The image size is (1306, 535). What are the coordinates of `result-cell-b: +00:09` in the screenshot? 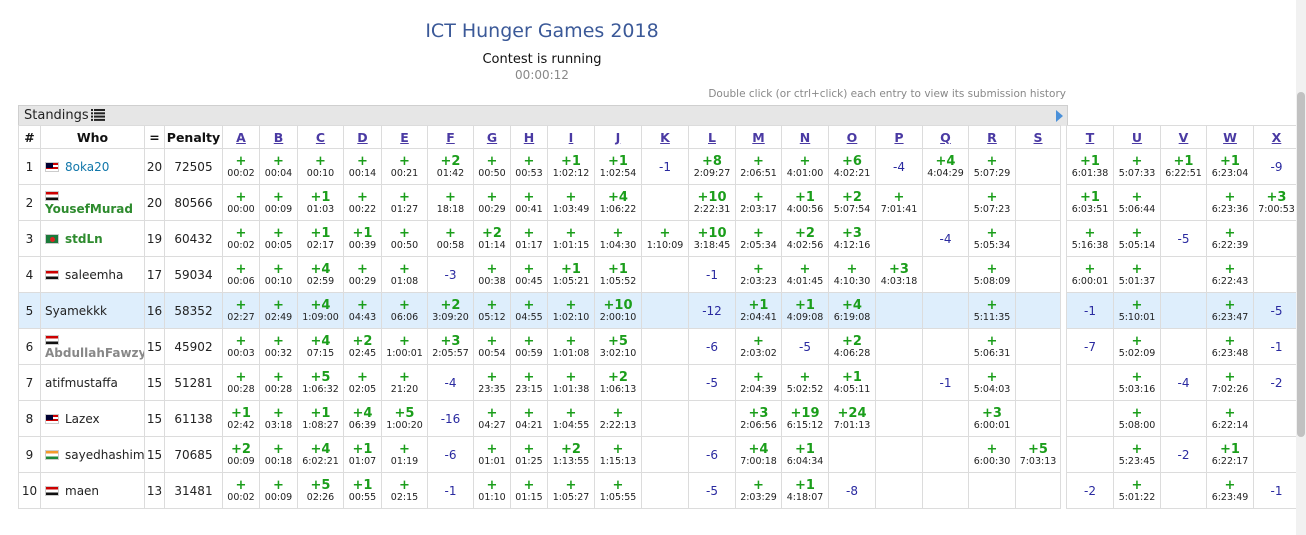 It's located at (278, 490).